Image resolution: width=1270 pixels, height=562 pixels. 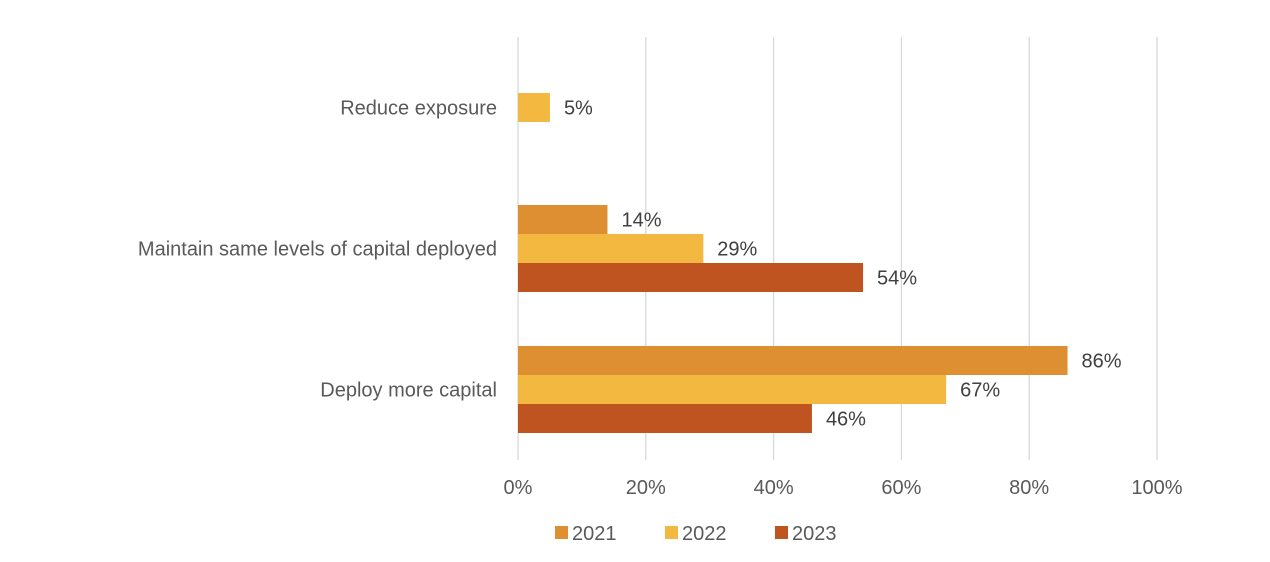 What do you see at coordinates (980, 391) in the screenshot?
I see `data-label: 67%` at bounding box center [980, 391].